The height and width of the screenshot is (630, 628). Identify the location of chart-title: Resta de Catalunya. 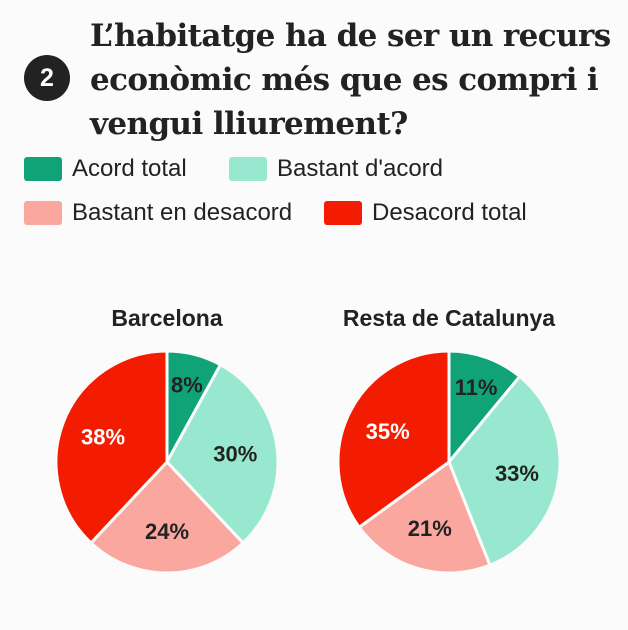
(449, 318).